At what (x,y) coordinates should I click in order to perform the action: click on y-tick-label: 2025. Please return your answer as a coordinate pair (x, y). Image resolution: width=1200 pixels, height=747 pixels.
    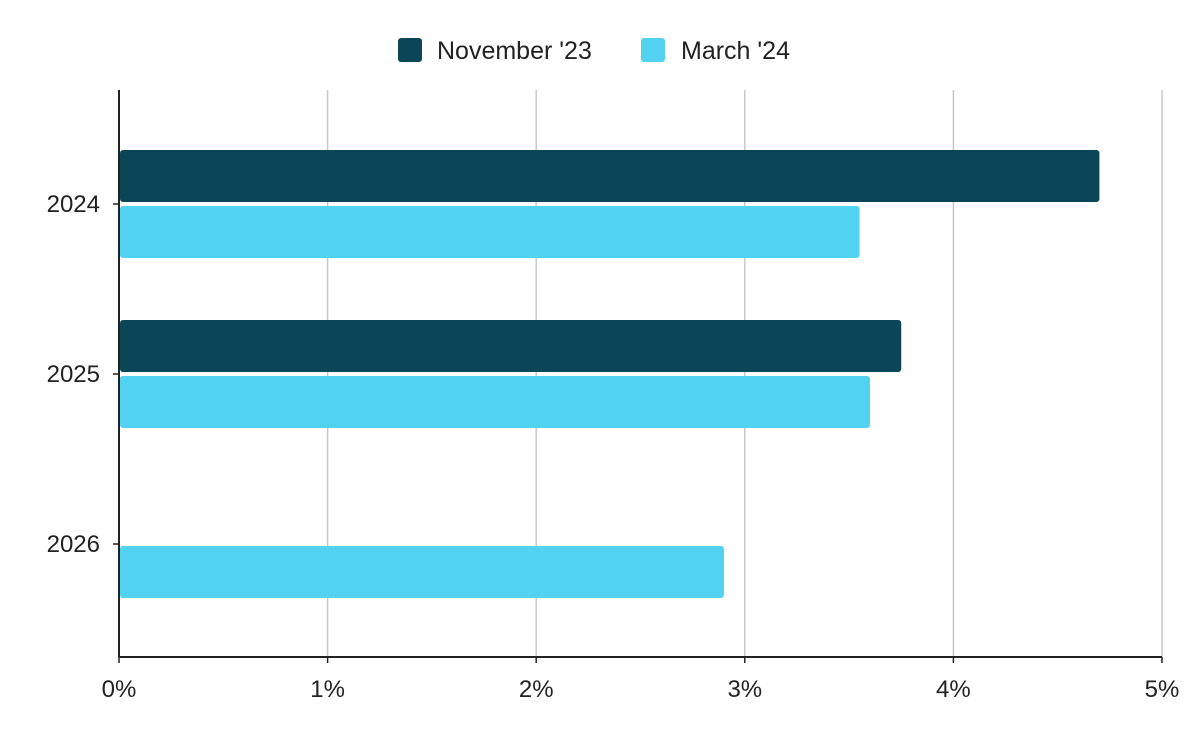
    Looking at the image, I should click on (73, 374).